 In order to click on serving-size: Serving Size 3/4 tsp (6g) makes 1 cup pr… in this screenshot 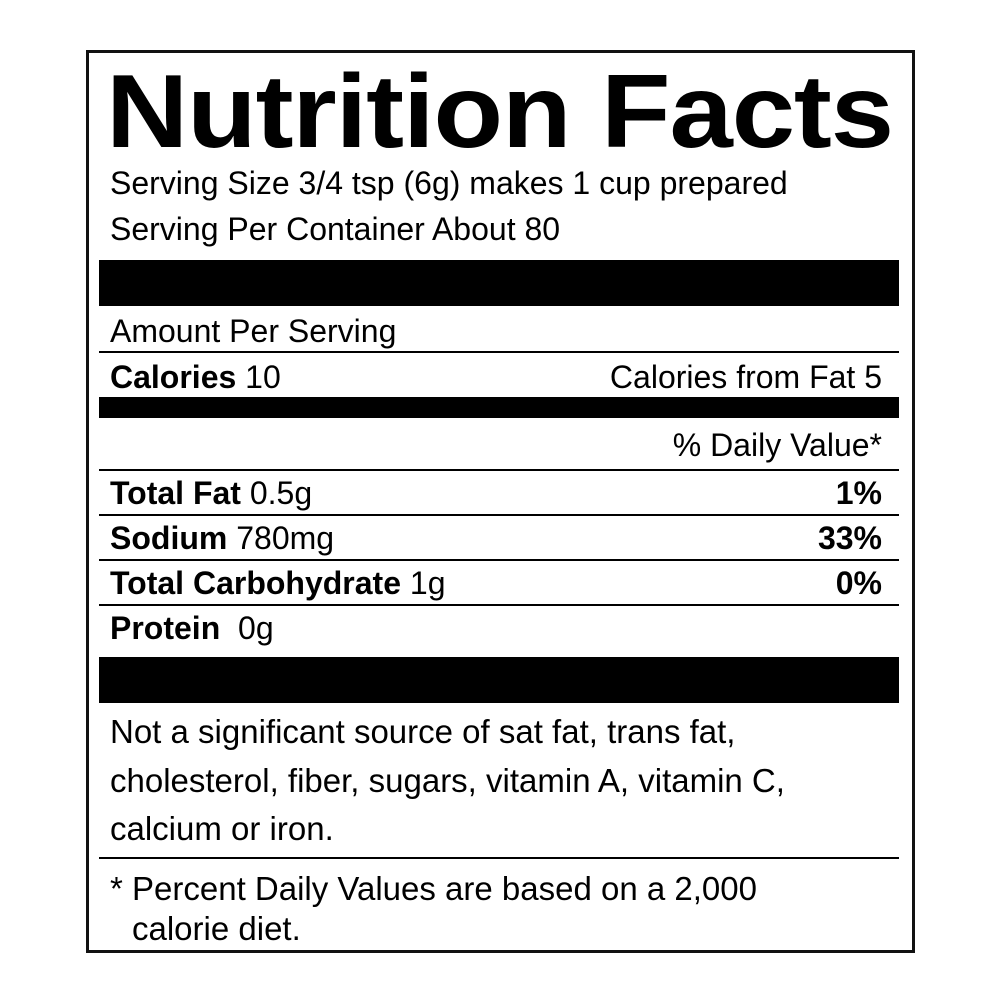, I will do `click(449, 183)`.